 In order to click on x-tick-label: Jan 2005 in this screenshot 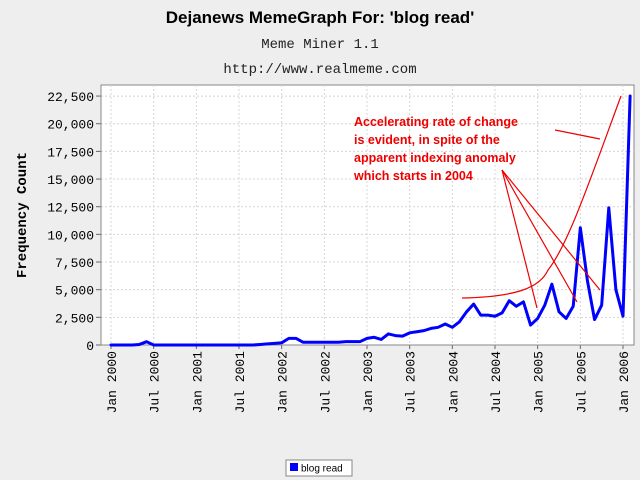, I will do `click(539, 382)`.